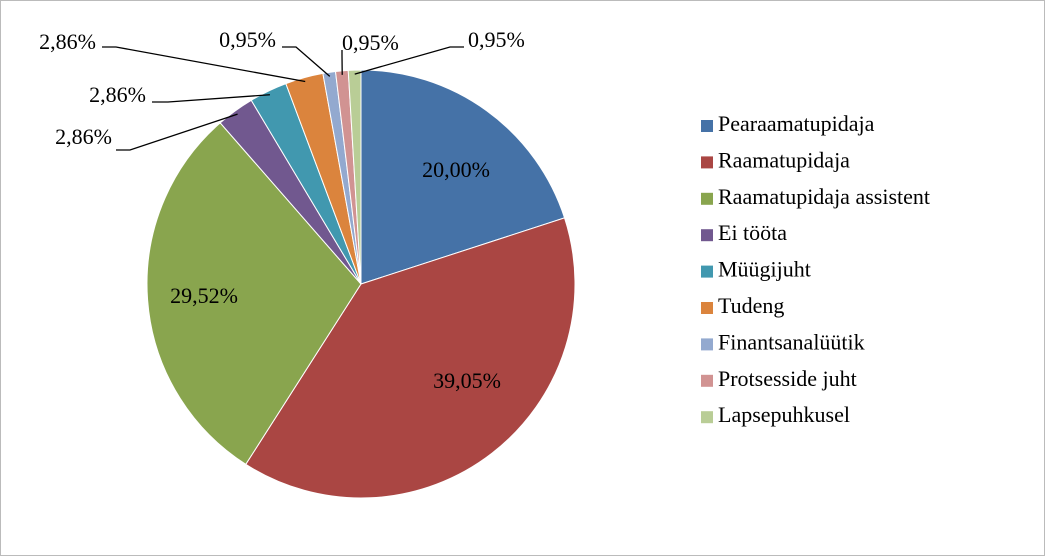 Image resolution: width=1046 pixels, height=557 pixels. Describe the element at coordinates (456, 169) in the screenshot. I see `data-label: 20,00%` at that location.